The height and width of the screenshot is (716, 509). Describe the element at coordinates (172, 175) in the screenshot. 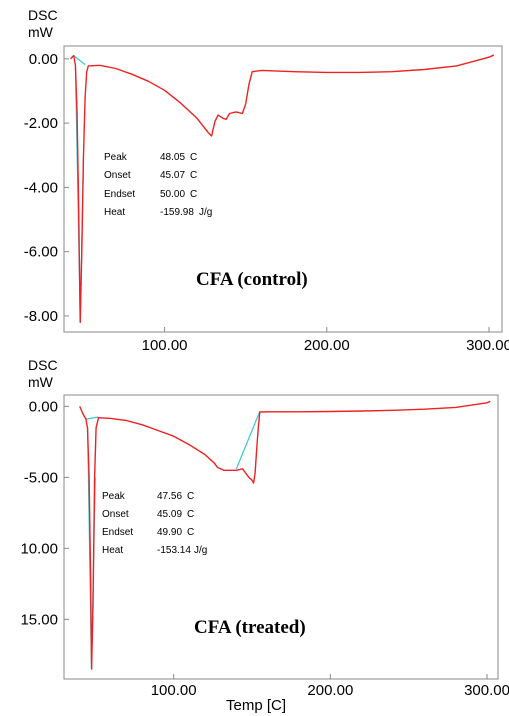

I see `info-value-onset: 45.07` at that location.